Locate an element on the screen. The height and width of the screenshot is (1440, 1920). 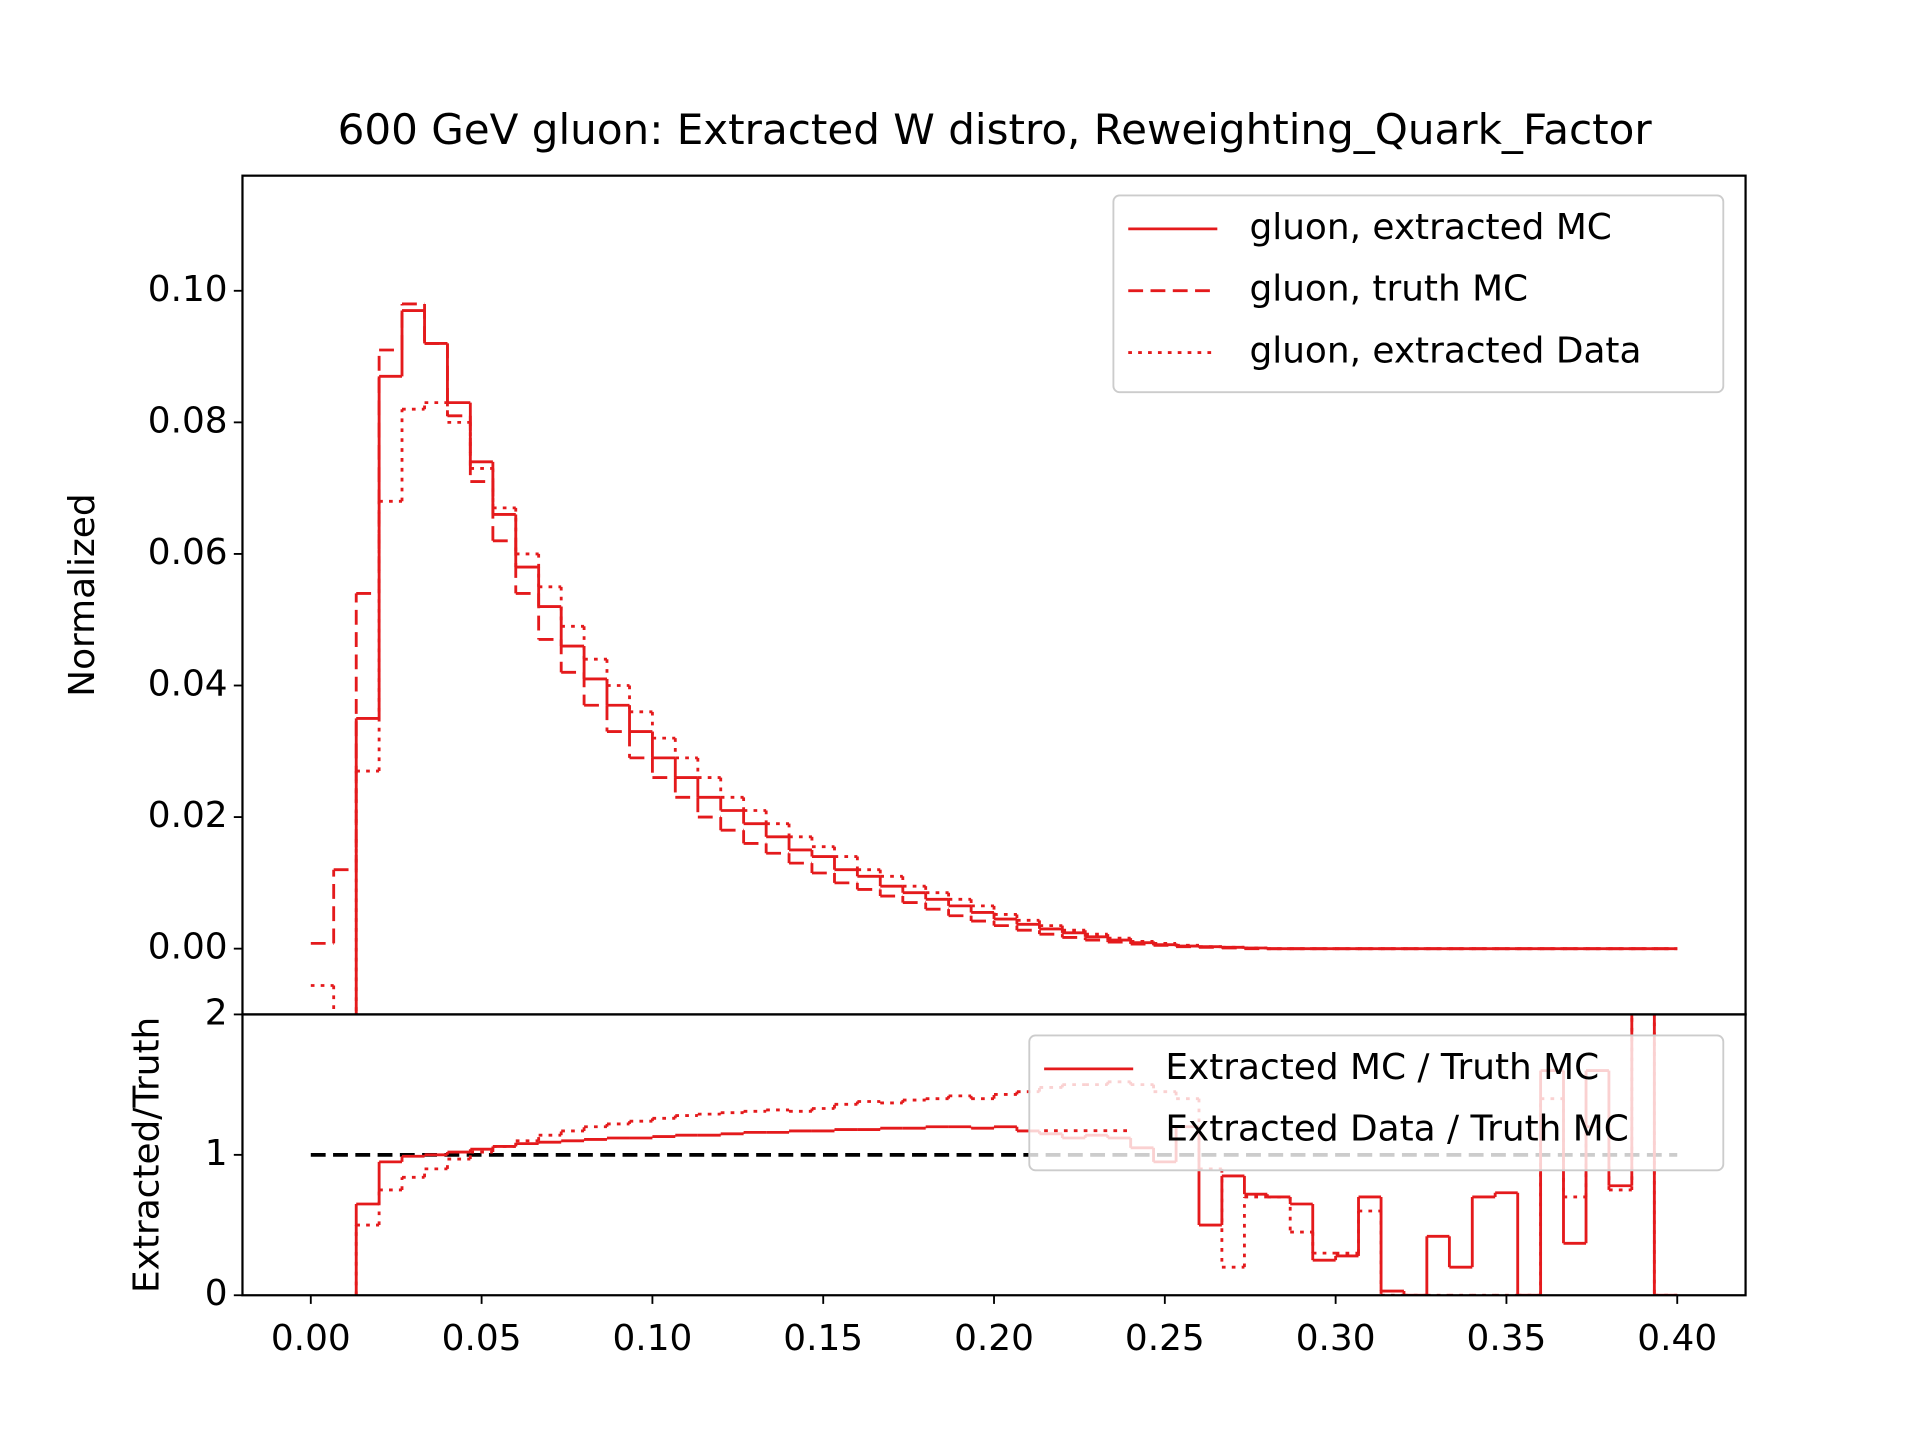
y-tick-label: 0.00 is located at coordinates (188, 947).